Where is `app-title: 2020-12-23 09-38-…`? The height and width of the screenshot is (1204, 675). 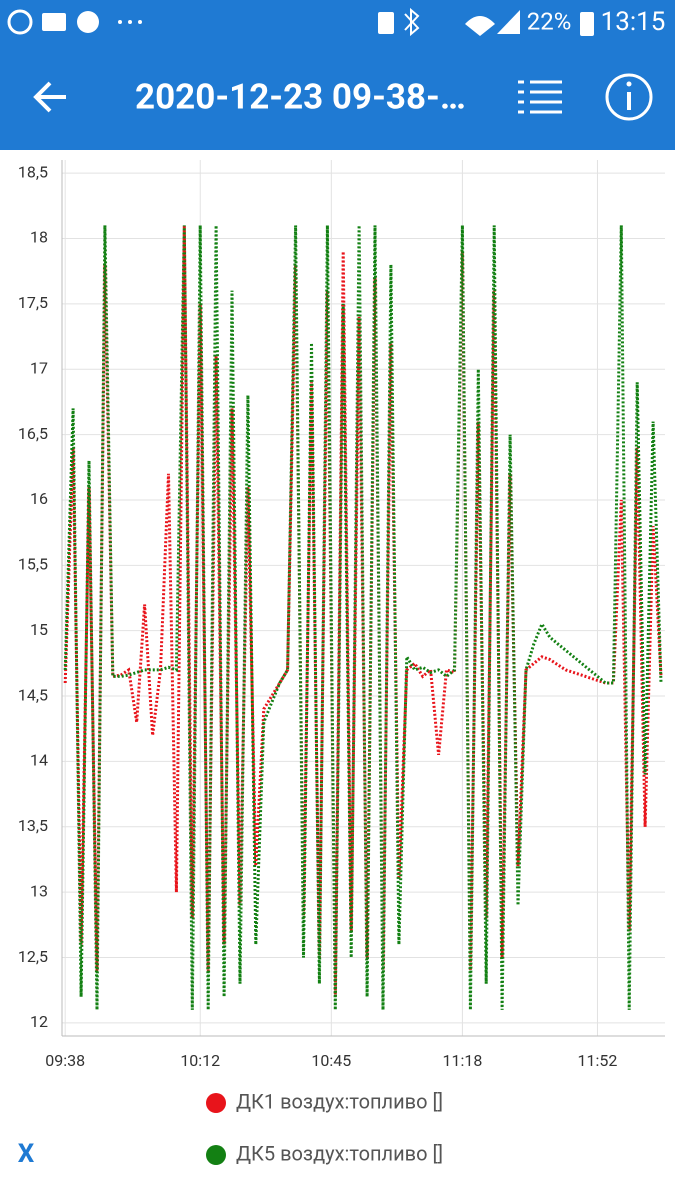 app-title: 2020-12-23 09-38-… is located at coordinates (300, 96).